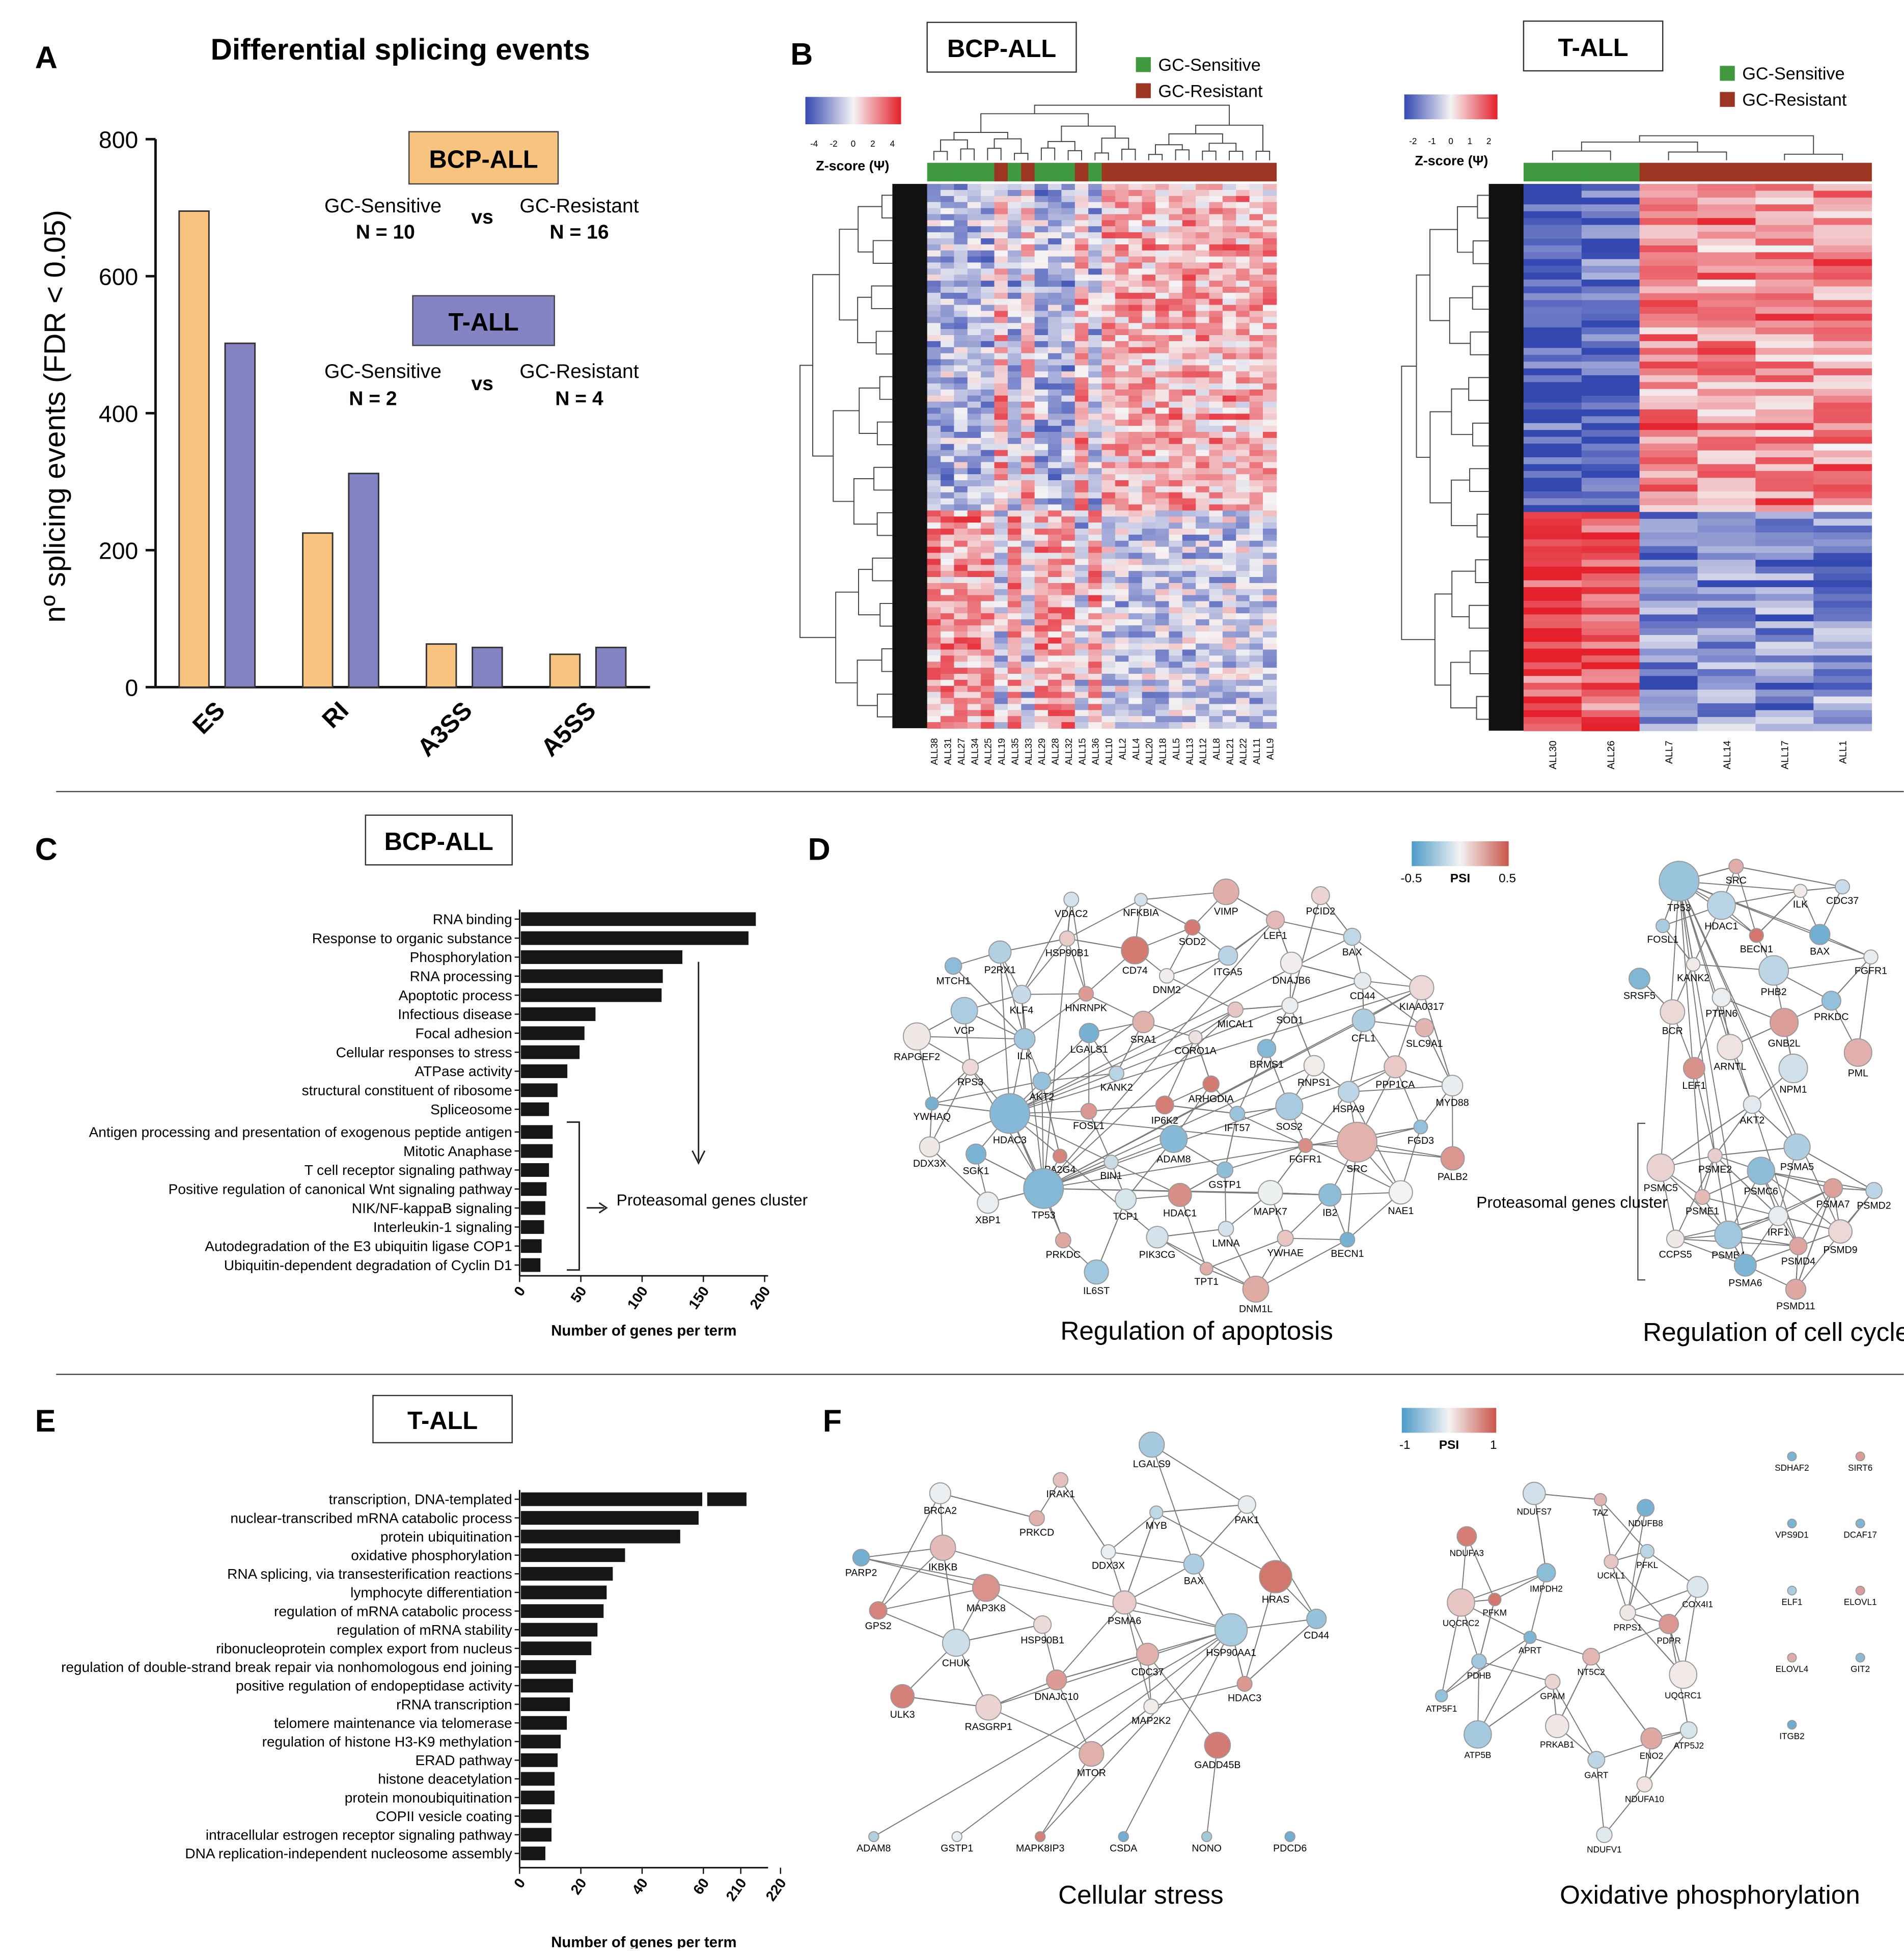  I want to click on network-node-label: SRSF5, so click(1639, 997).